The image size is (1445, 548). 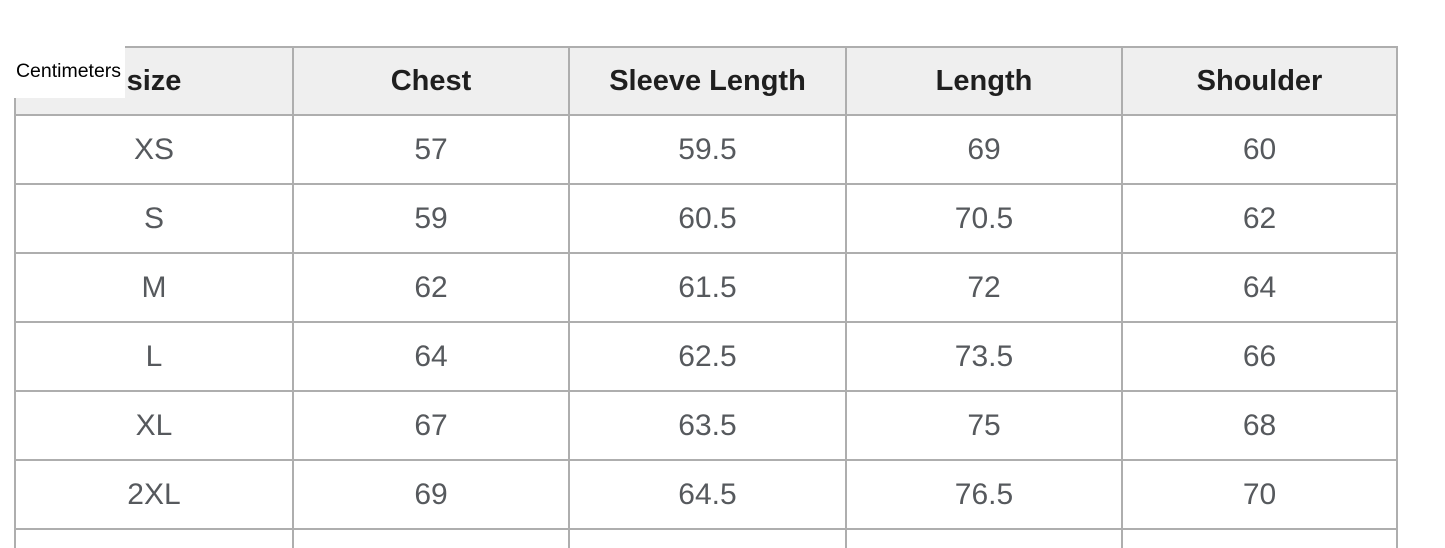 I want to click on table-row: XL 67 63.5 75 68, so click(x=706, y=425).